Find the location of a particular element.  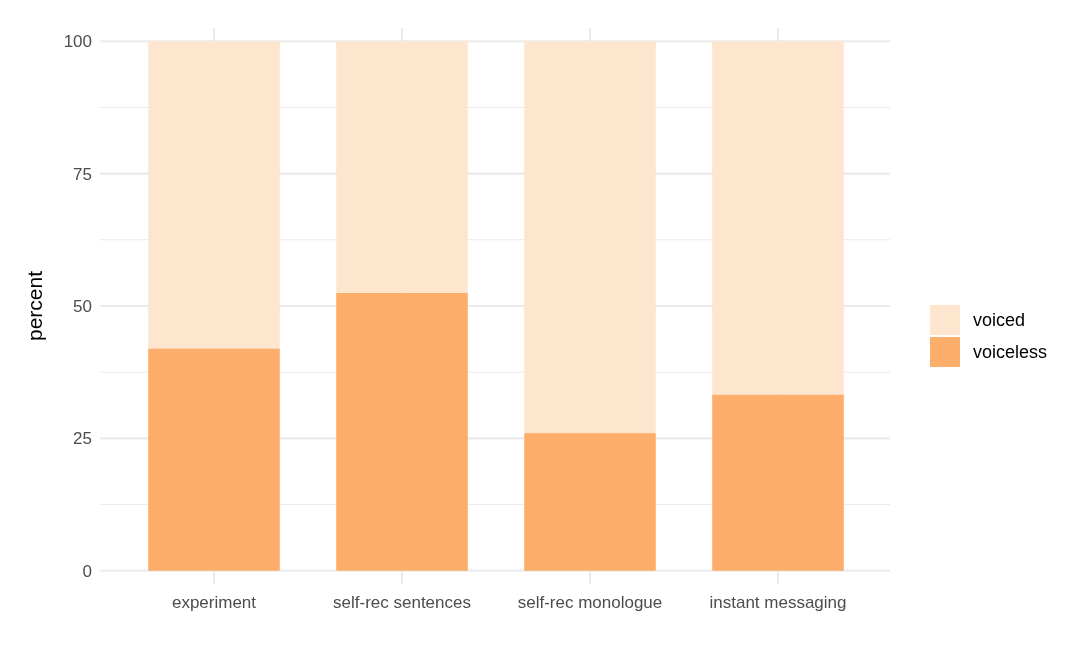

y-tick-label: 0 is located at coordinates (87, 571).